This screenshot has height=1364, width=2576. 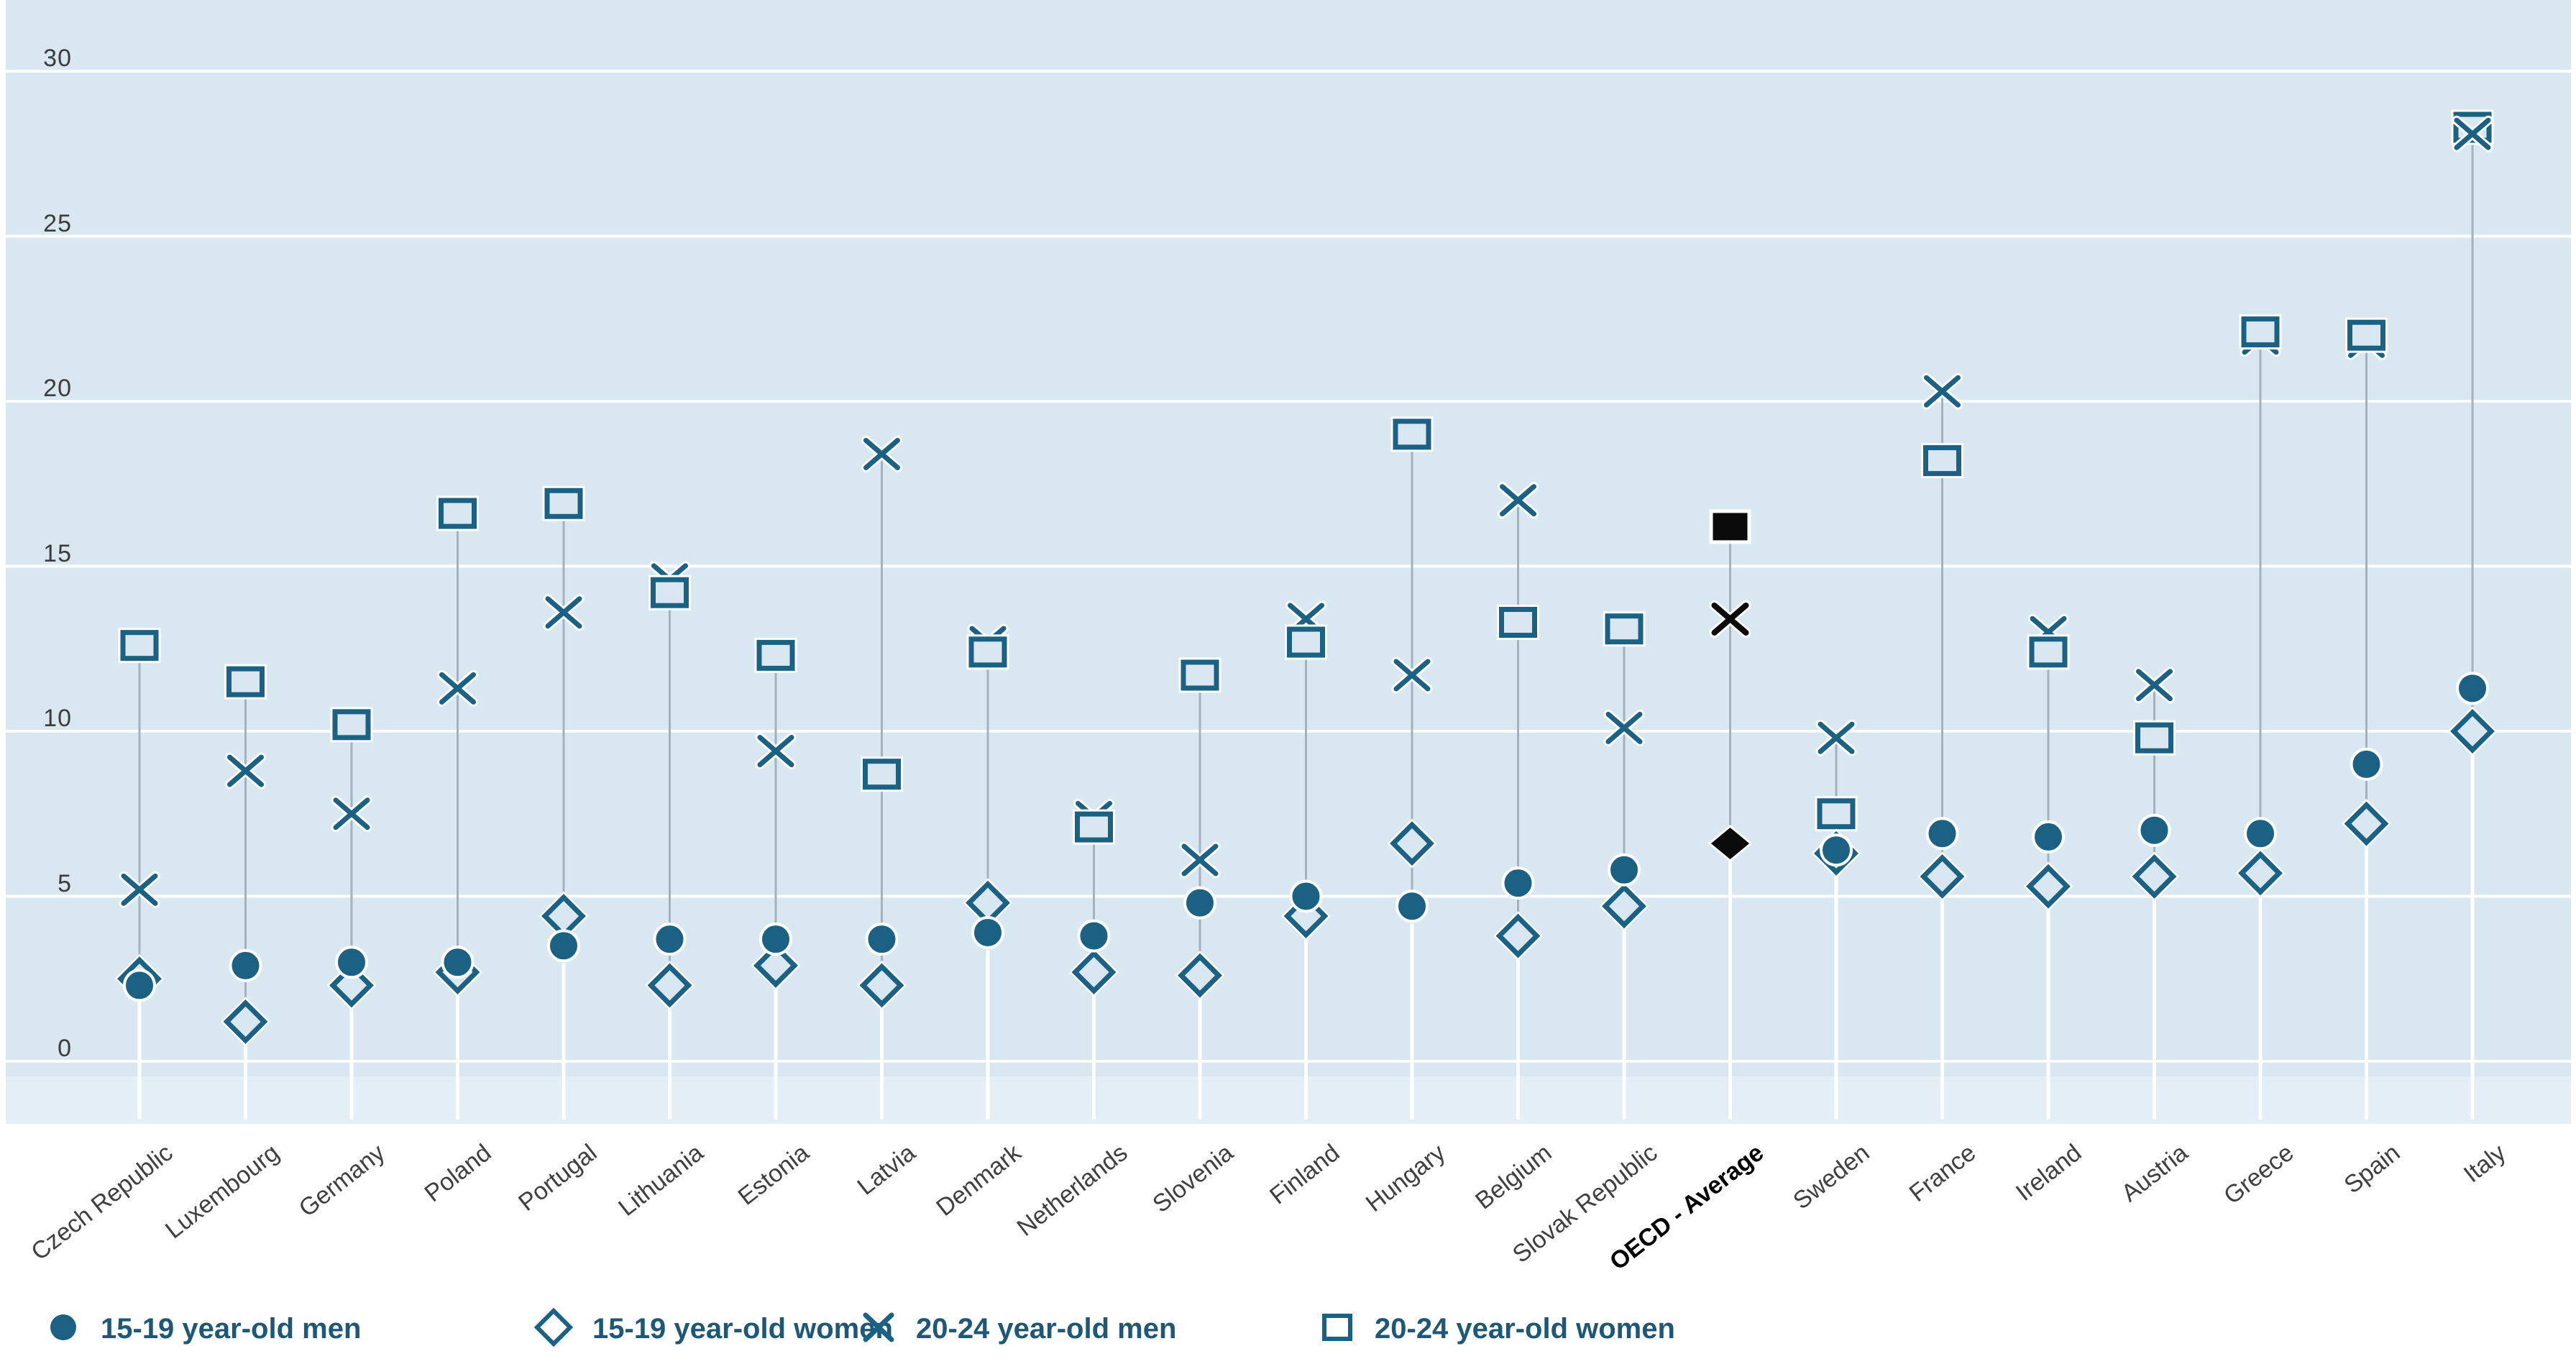 I want to click on legend-label: 20-24 year-old men, so click(x=1046, y=1328).